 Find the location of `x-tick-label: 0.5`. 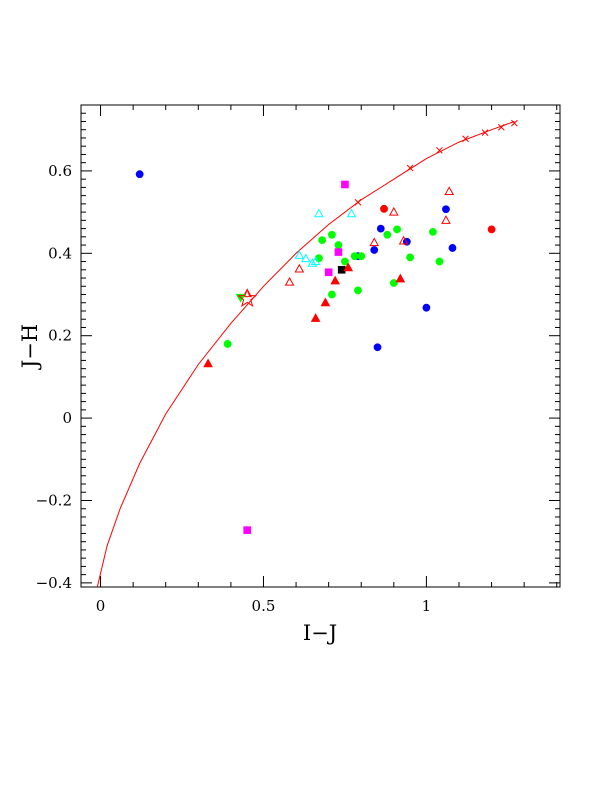

x-tick-label: 0.5 is located at coordinates (264, 606).